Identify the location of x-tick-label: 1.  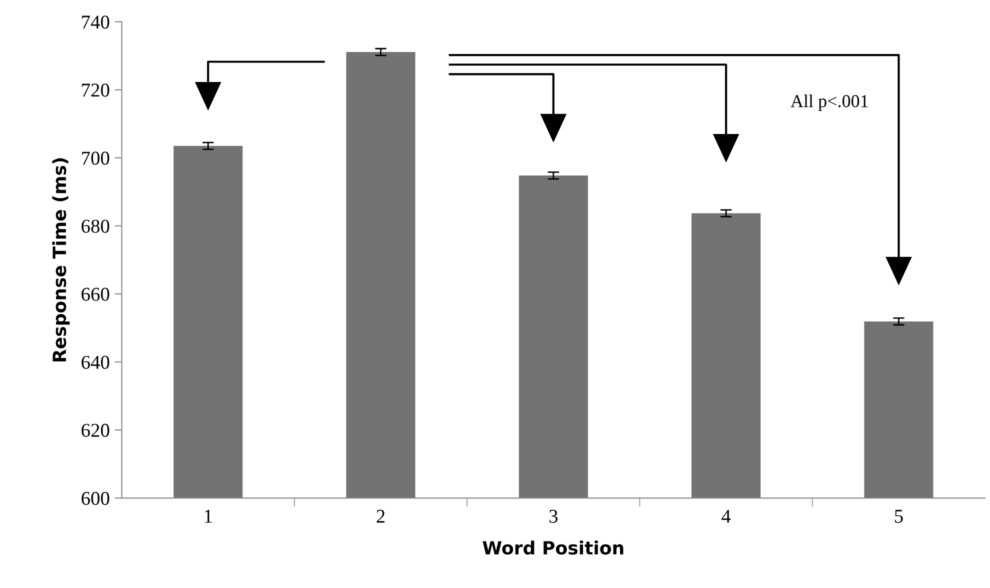
(208, 516).